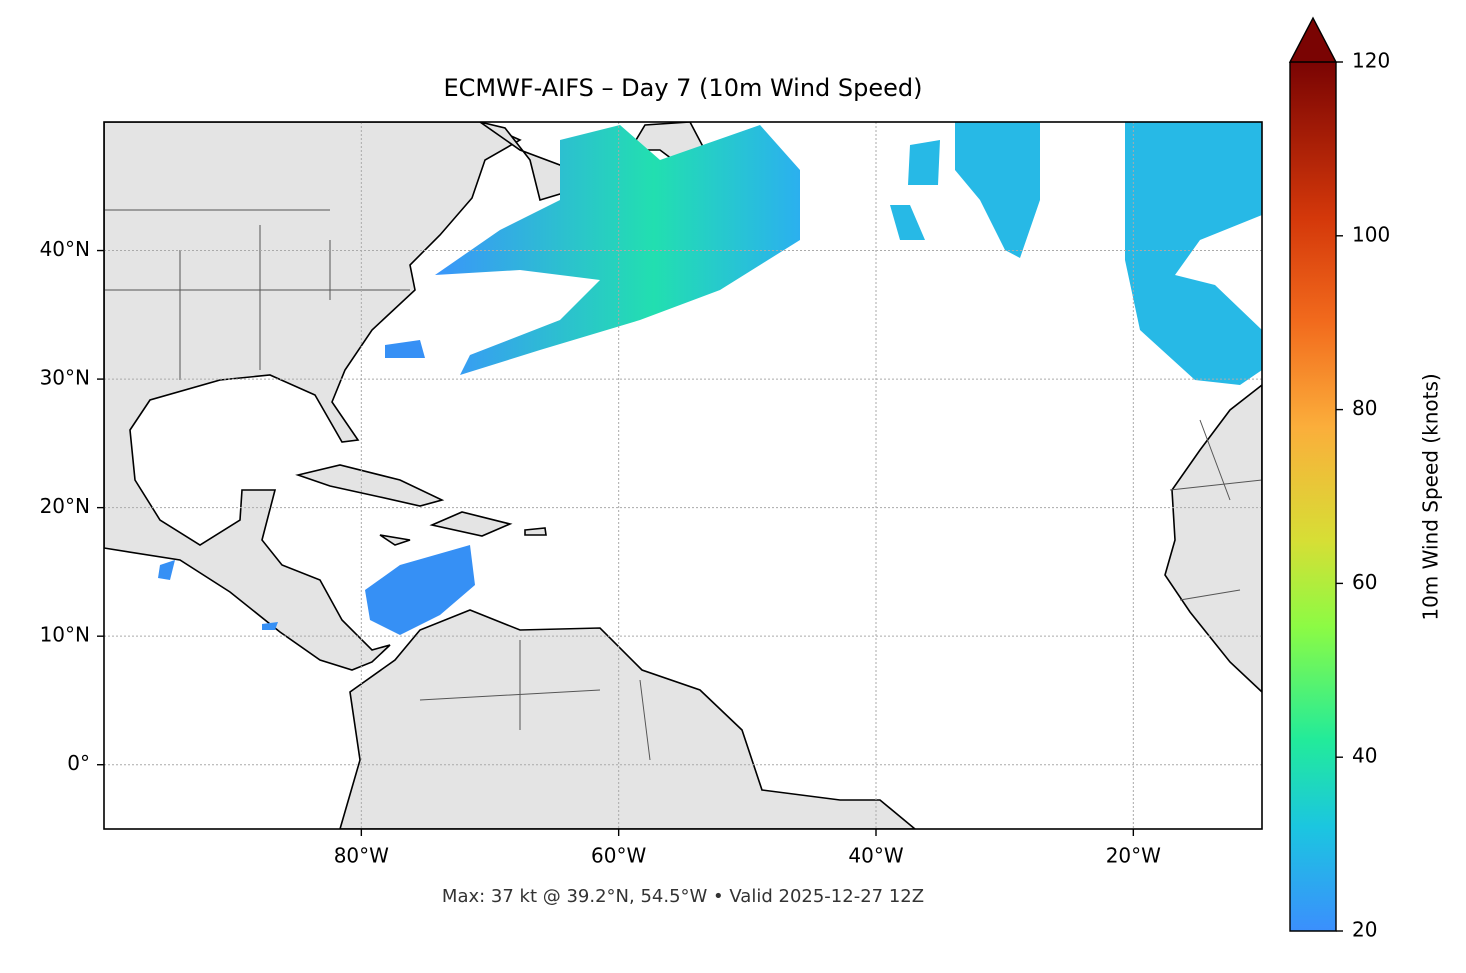  I want to click on y-tick-label: 20°N, so click(65, 506).